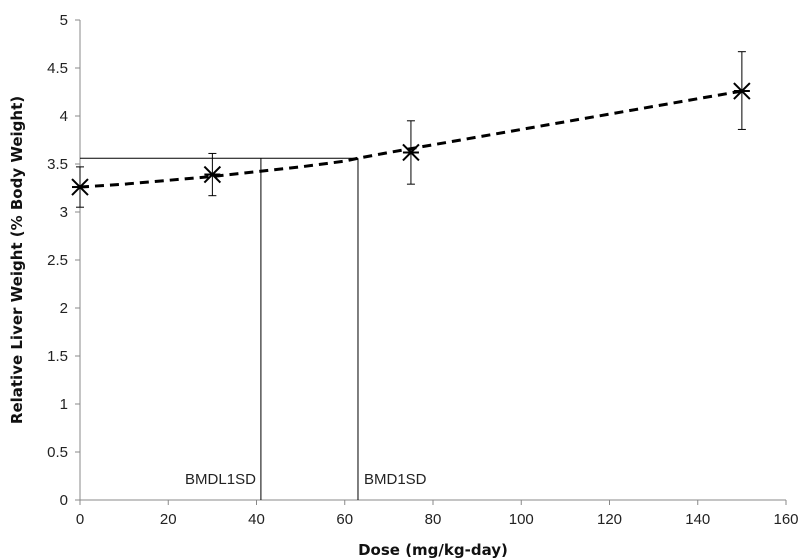  I want to click on annotation-label: BMD1SD, so click(395, 479).